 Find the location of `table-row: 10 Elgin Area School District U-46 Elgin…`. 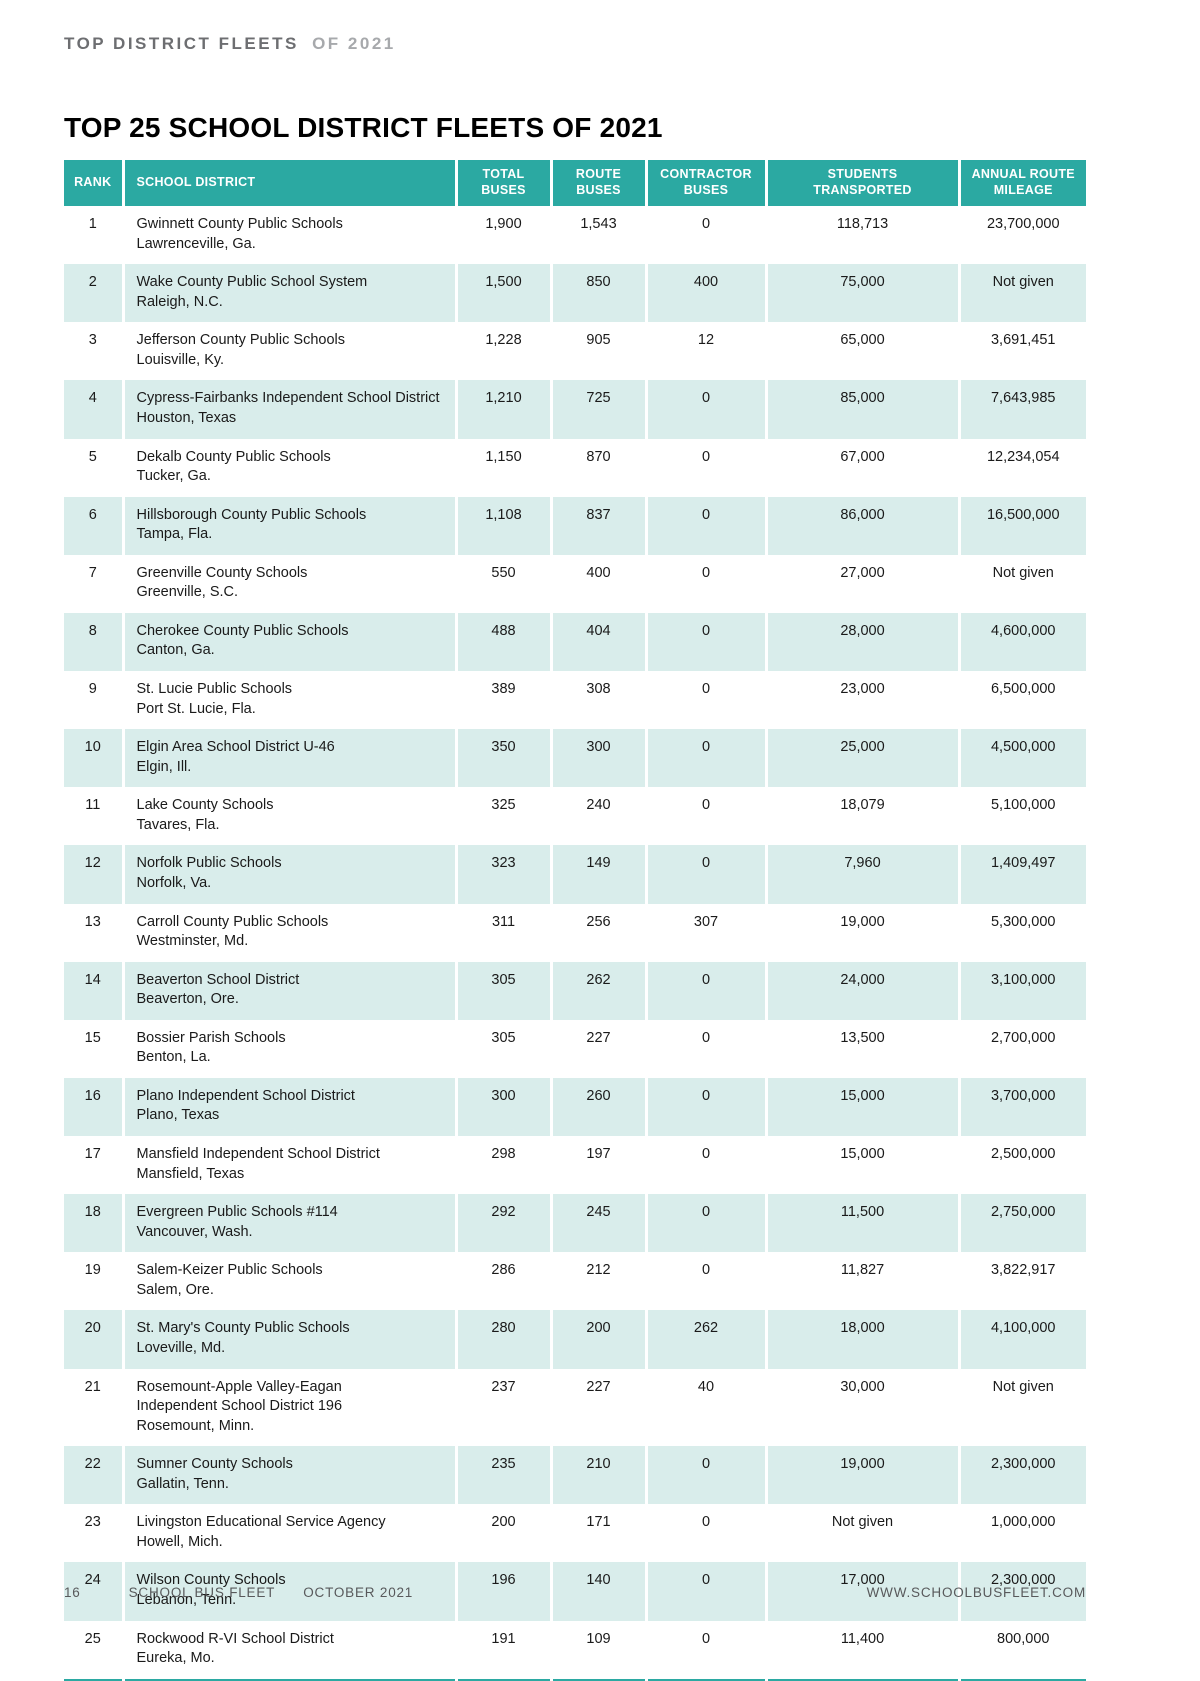

table-row: 10 Elgin Area School District U-46 Elgin… is located at coordinates (575, 758).